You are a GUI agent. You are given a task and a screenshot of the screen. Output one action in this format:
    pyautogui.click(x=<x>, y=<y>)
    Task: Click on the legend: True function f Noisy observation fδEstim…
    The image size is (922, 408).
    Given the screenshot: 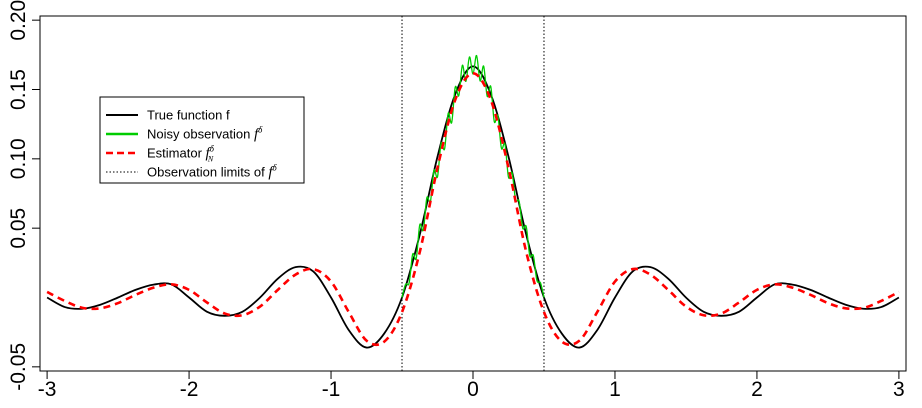 What is the action you would take?
    pyautogui.click(x=202, y=140)
    